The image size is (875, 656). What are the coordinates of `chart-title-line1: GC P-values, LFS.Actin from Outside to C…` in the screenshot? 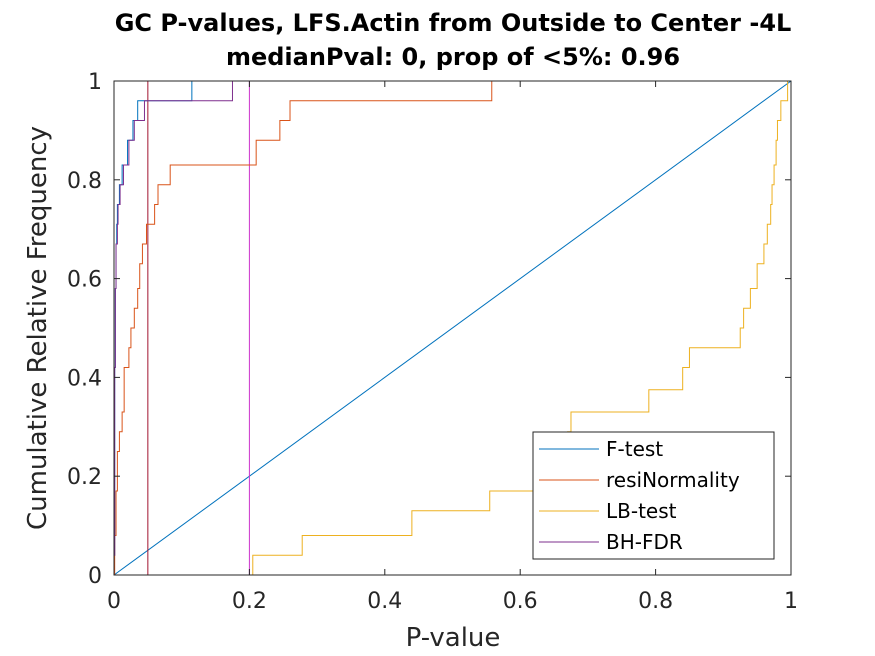 It's located at (453, 23).